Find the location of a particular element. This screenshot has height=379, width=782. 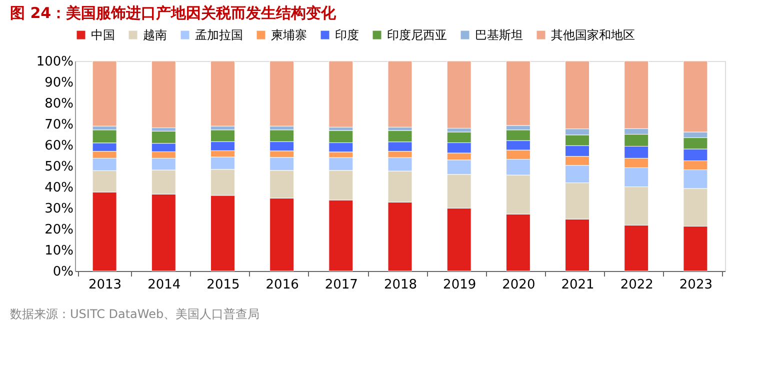

legend-label: 越南 is located at coordinates (155, 35).